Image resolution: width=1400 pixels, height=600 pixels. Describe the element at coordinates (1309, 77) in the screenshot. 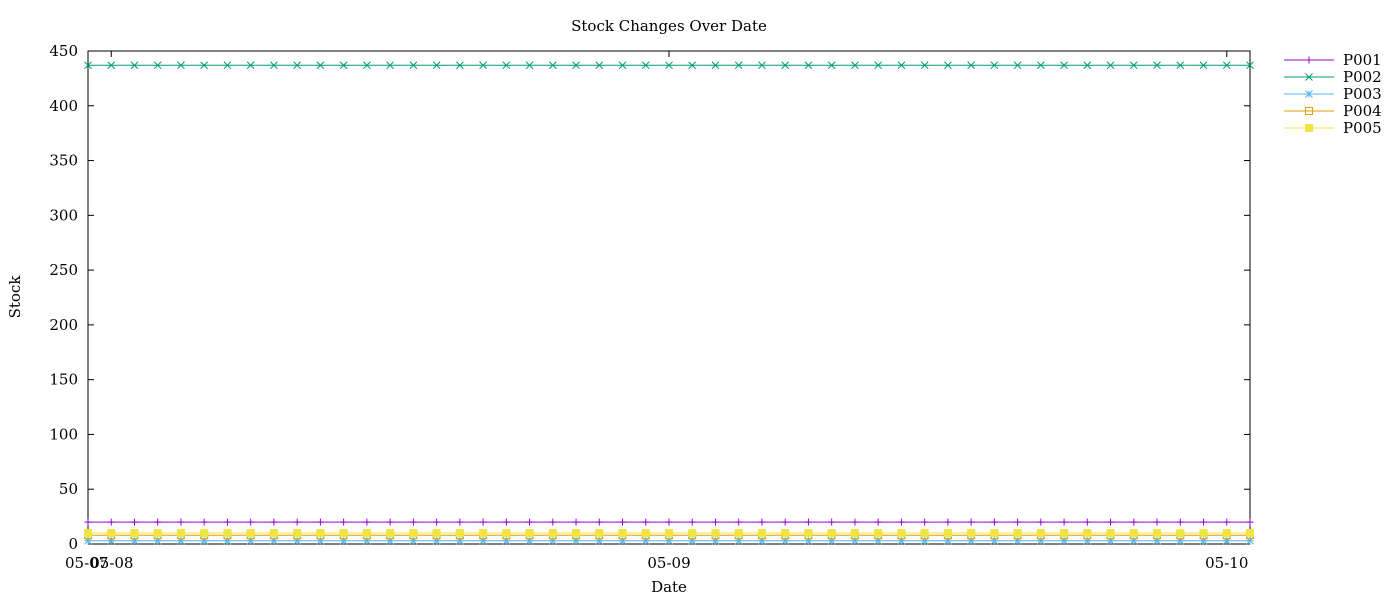

I see `legend-marker` at that location.